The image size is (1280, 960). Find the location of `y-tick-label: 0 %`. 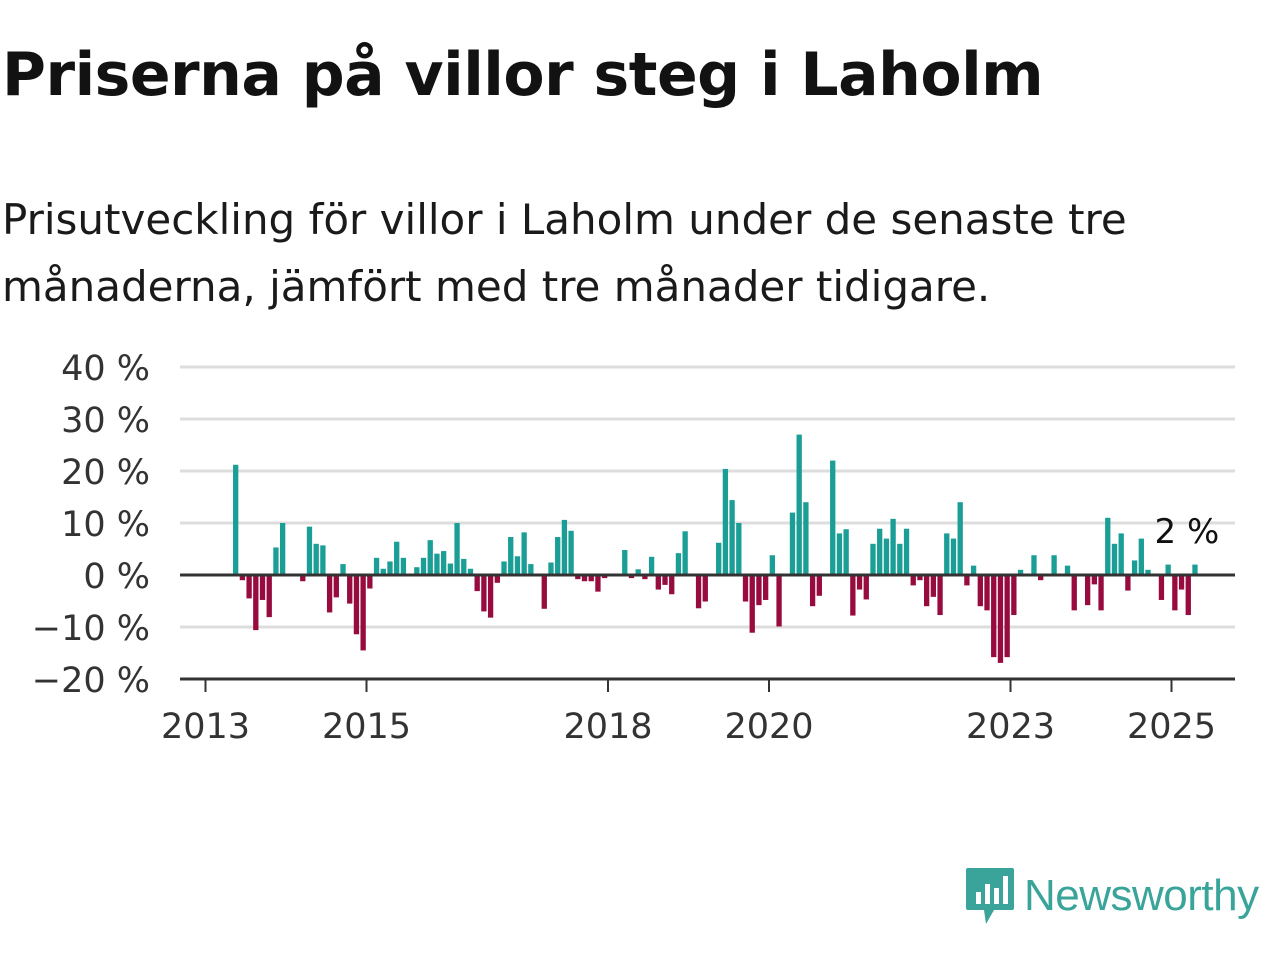

y-tick-label: 0 % is located at coordinates (116, 577).